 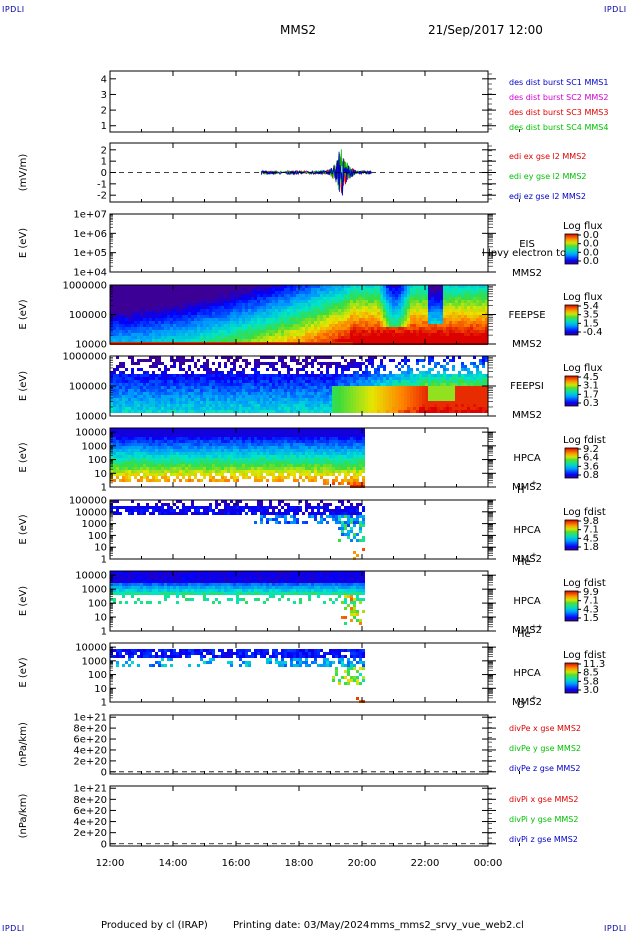 What do you see at coordinates (591, 458) in the screenshot?
I see `colorbar-tick-label: 6.4` at bounding box center [591, 458].